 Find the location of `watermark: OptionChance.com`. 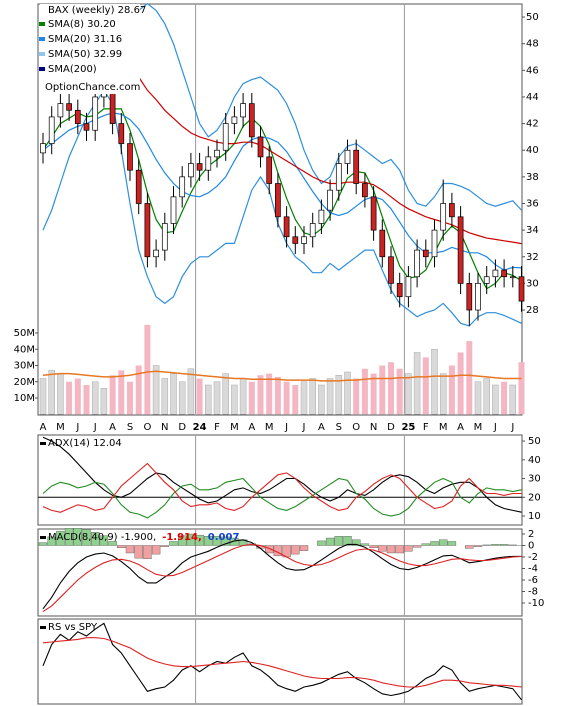

watermark: OptionChance.com is located at coordinates (92, 87).